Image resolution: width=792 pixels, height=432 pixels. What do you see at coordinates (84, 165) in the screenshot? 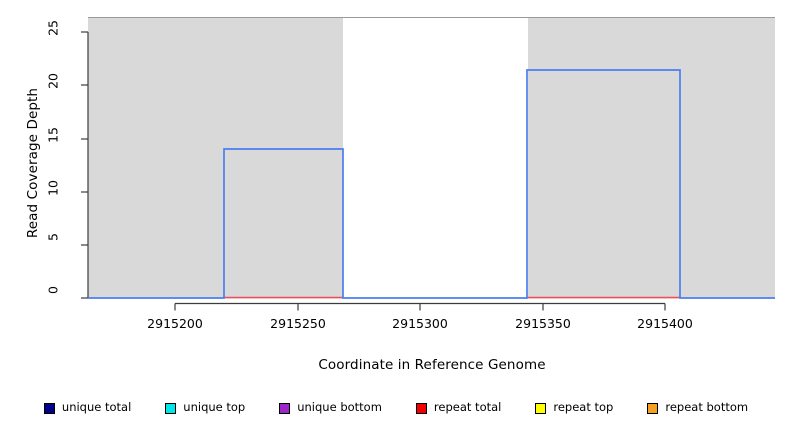
I see `y-axis-ticks` at bounding box center [84, 165].